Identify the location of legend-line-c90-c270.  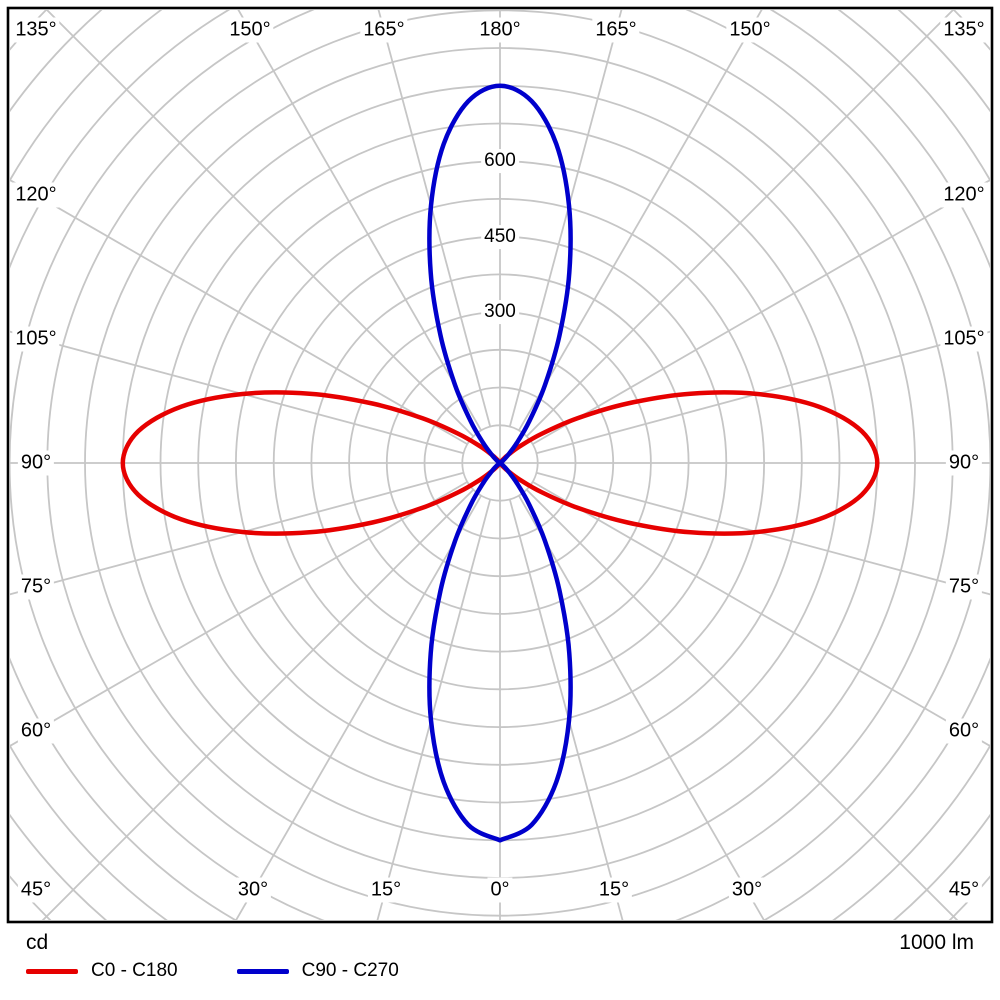
(262, 971).